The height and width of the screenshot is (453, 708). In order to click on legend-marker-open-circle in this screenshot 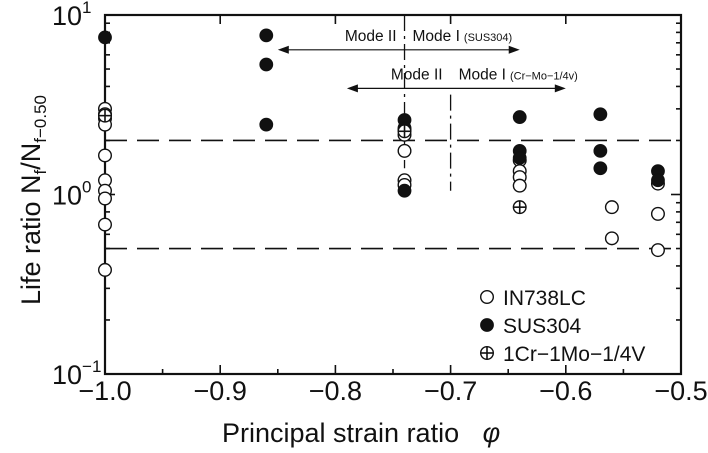, I will do `click(487, 297)`.